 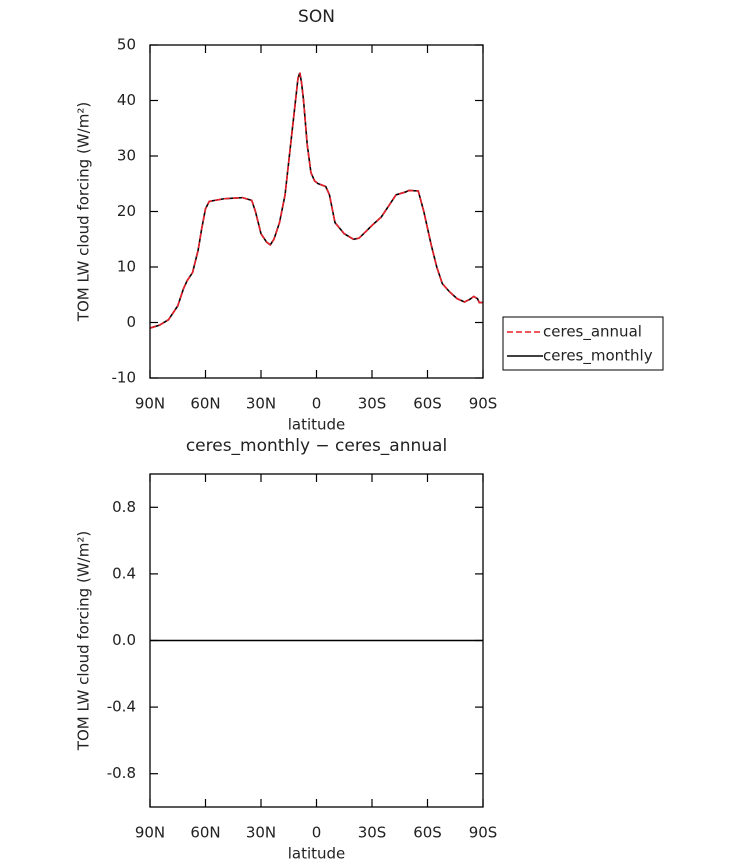 What do you see at coordinates (316, 17) in the screenshot?
I see `chart-title: SON` at bounding box center [316, 17].